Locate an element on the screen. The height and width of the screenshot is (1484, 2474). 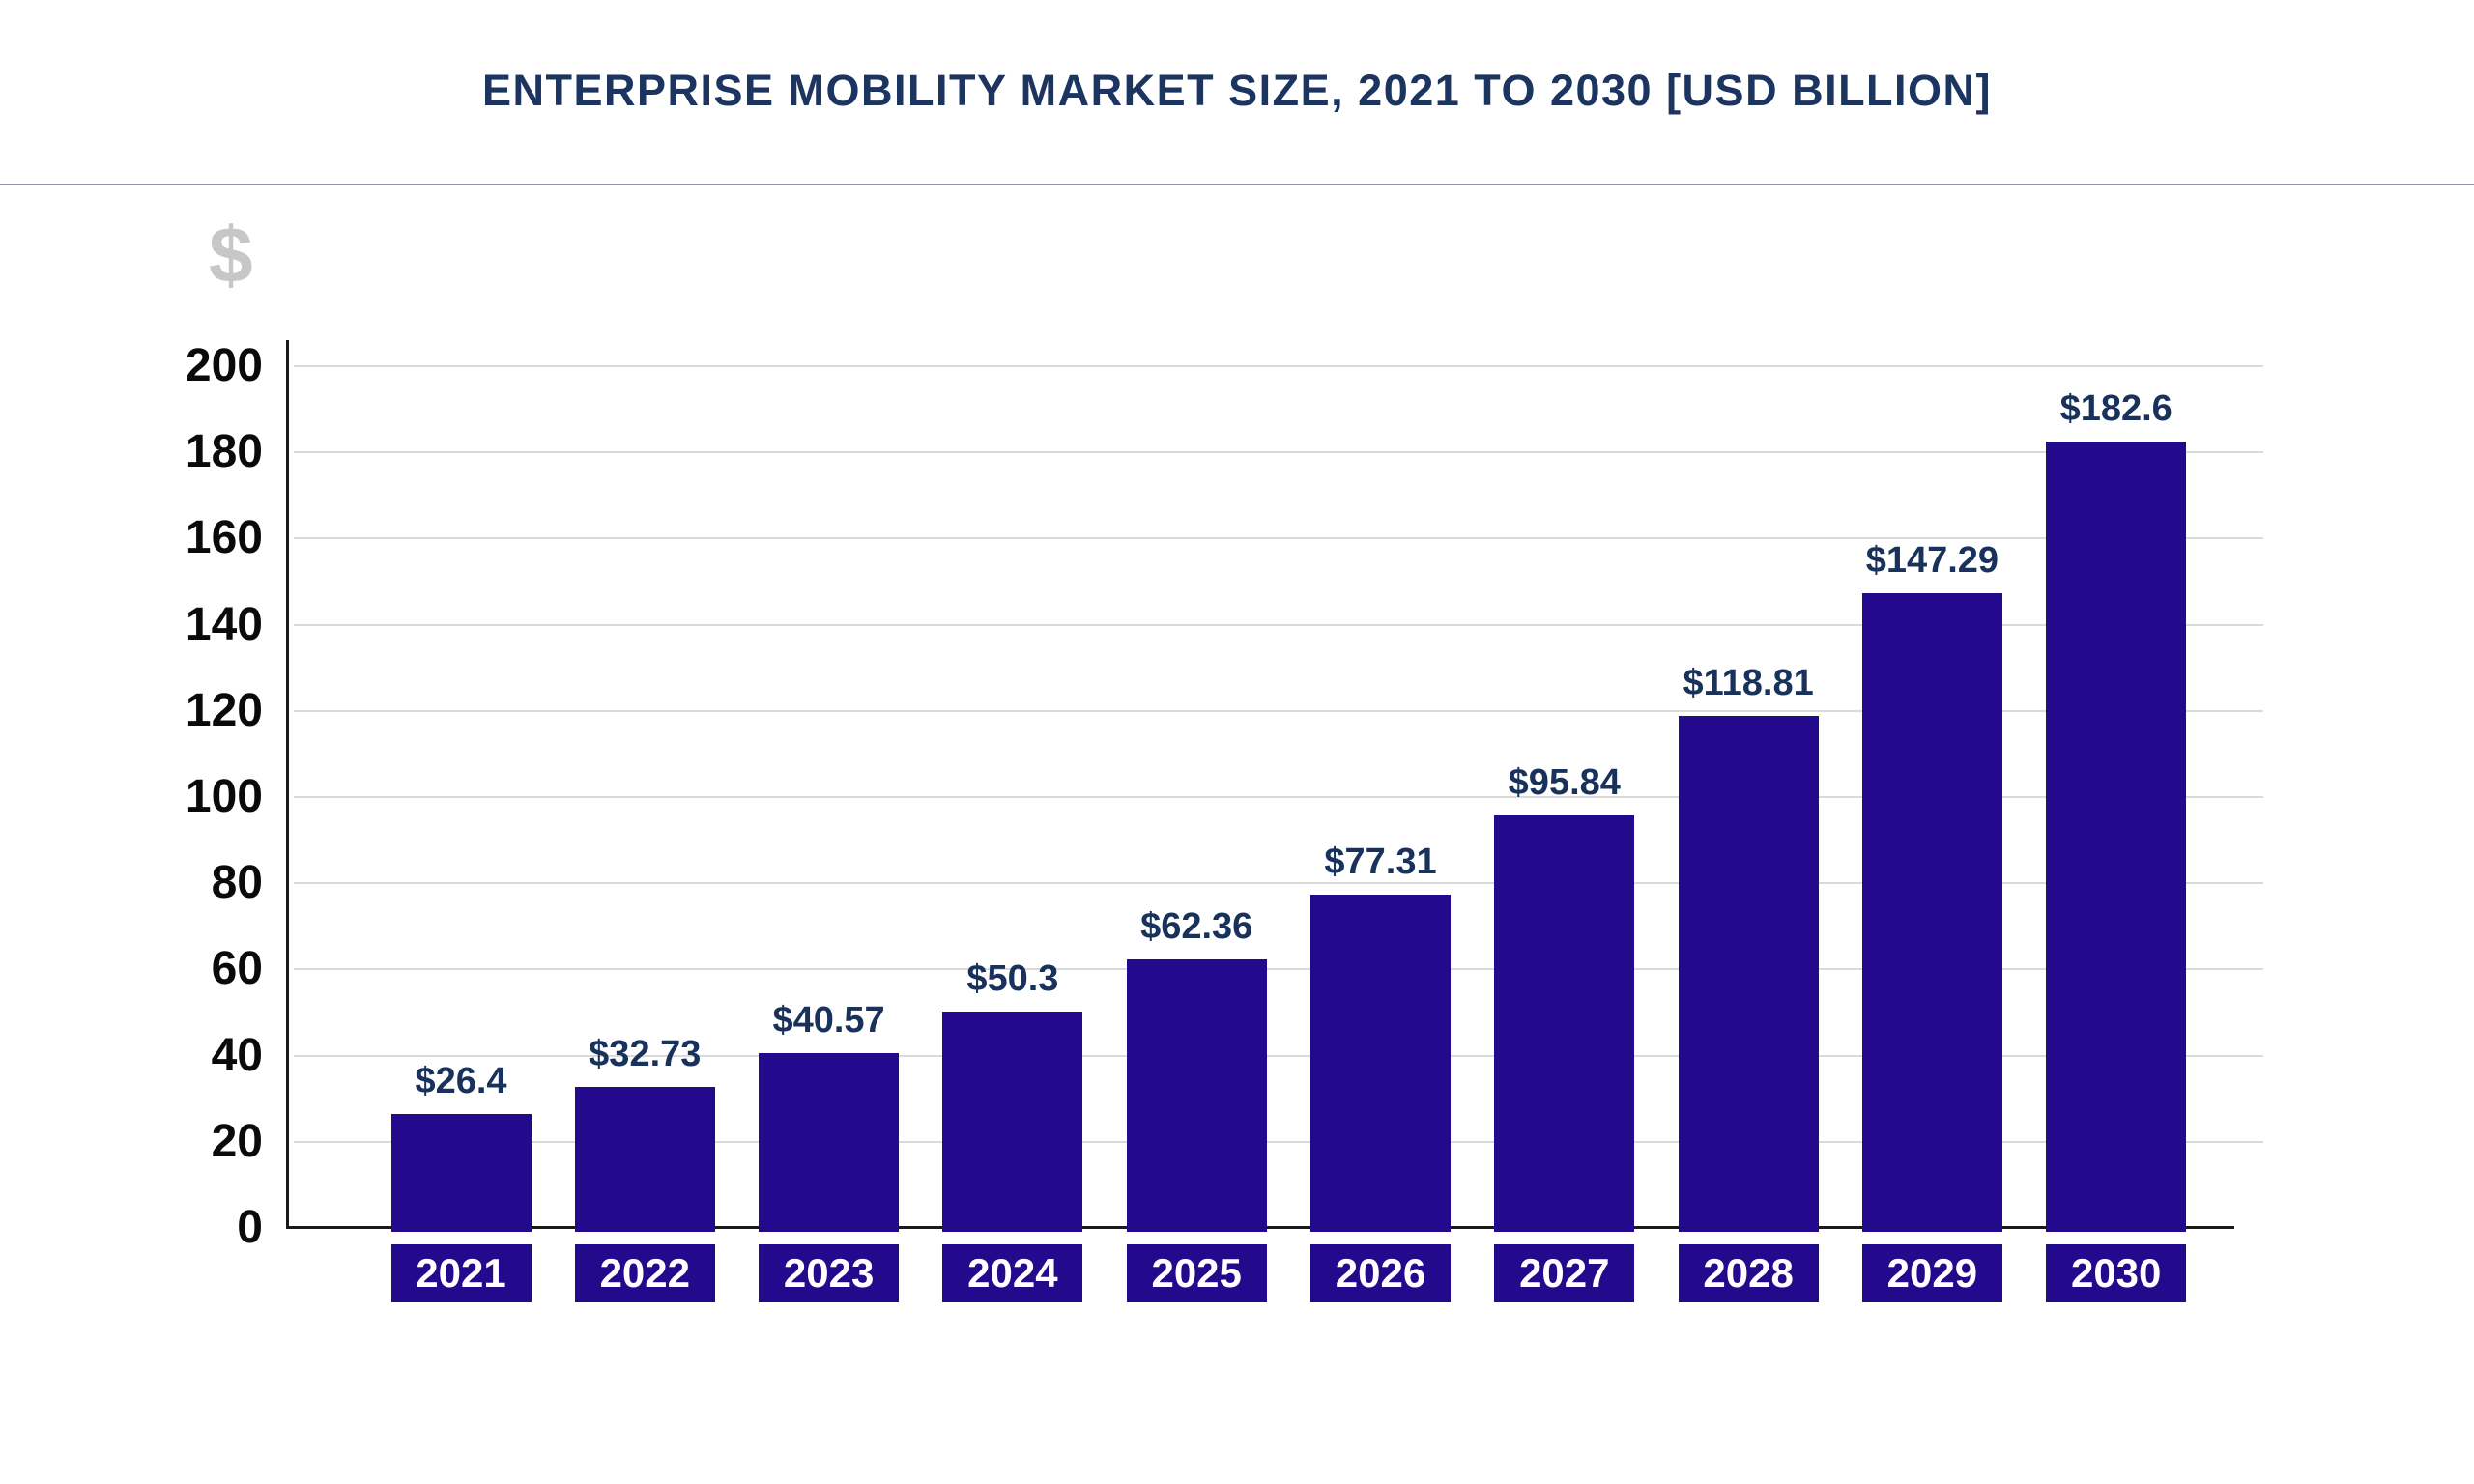
bar-2026 is located at coordinates (1380, 1063).